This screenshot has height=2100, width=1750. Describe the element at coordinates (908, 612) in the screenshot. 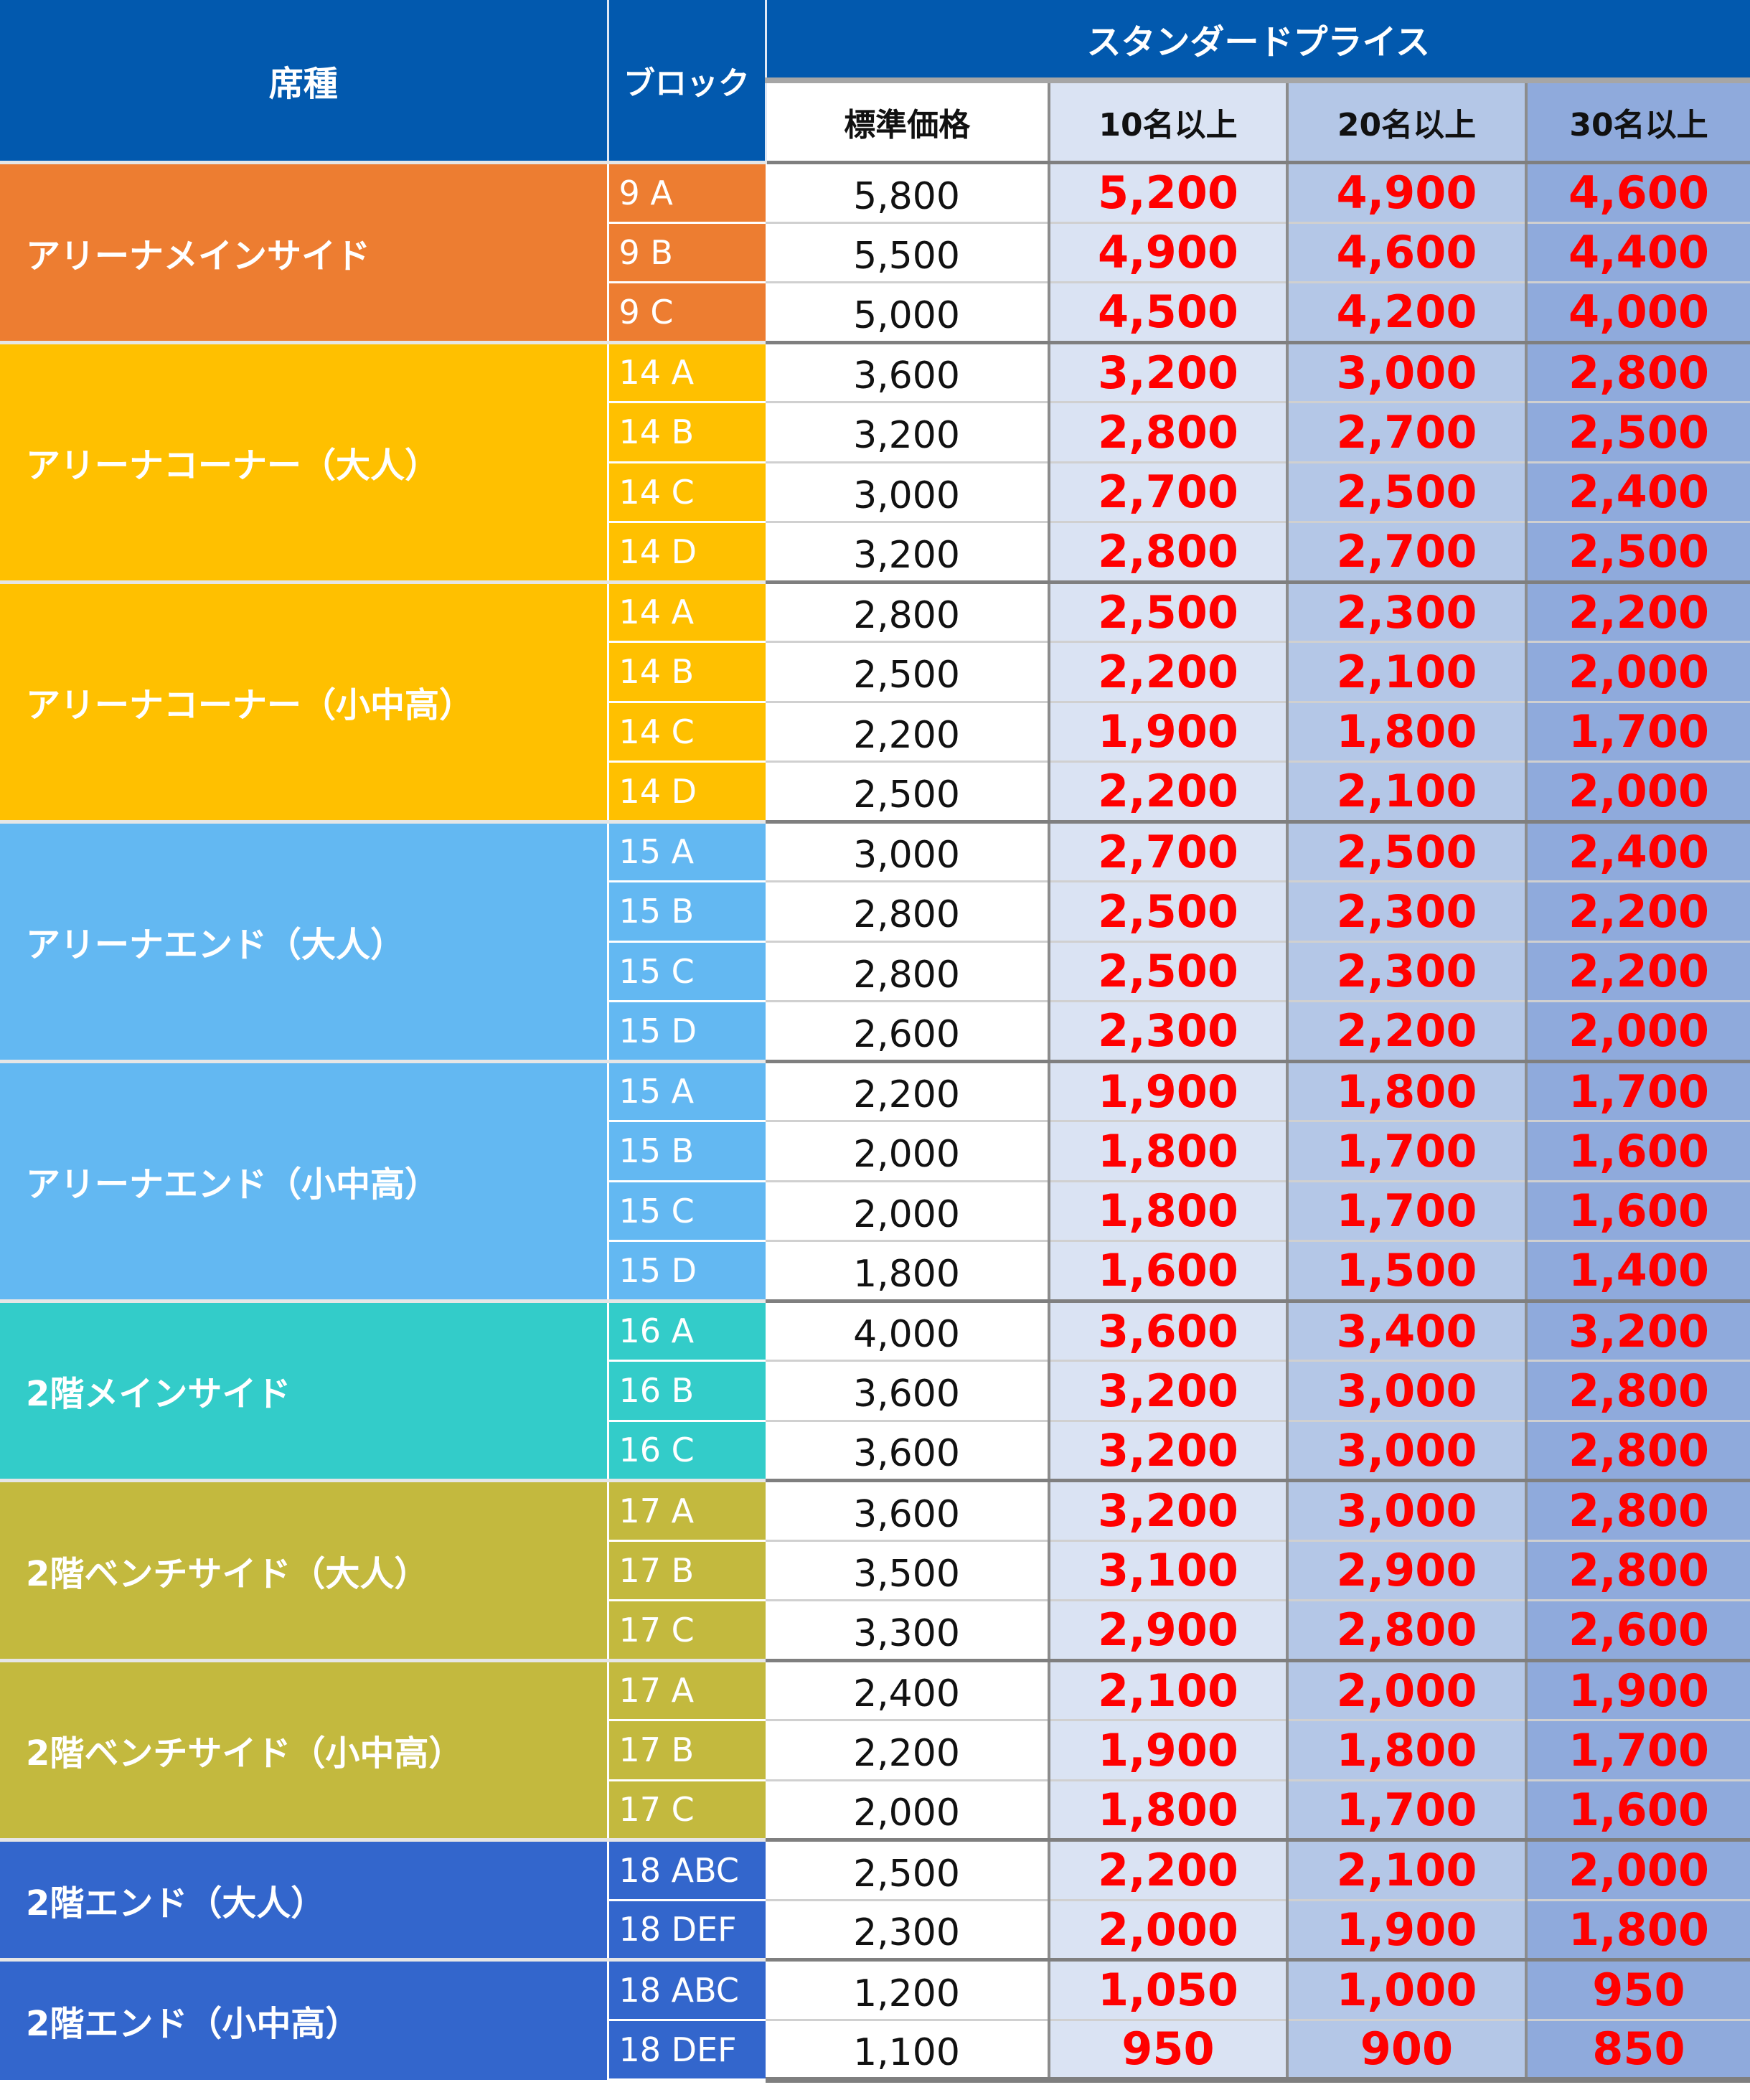

I see `standard-price: 2,800` at that location.